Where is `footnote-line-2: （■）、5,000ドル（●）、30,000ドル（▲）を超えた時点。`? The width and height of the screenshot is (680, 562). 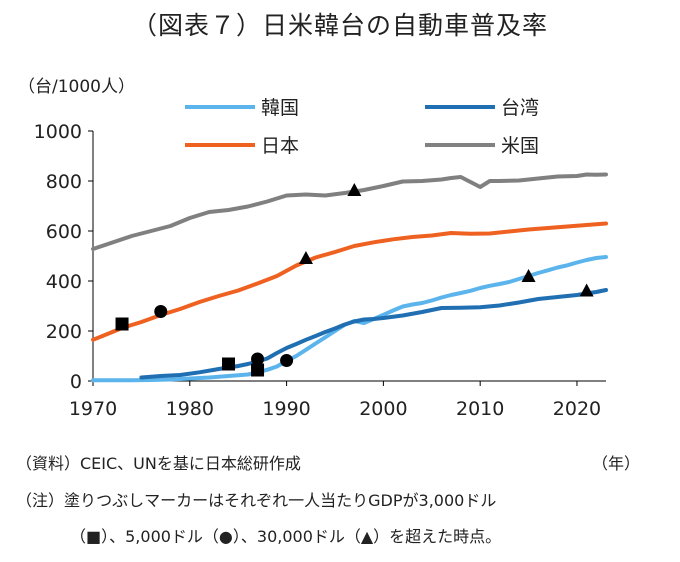 footnote-line-2: （■）、5,000ドル（●）、30,000ドル（▲）を超えた時点。 is located at coordinates (286, 536).